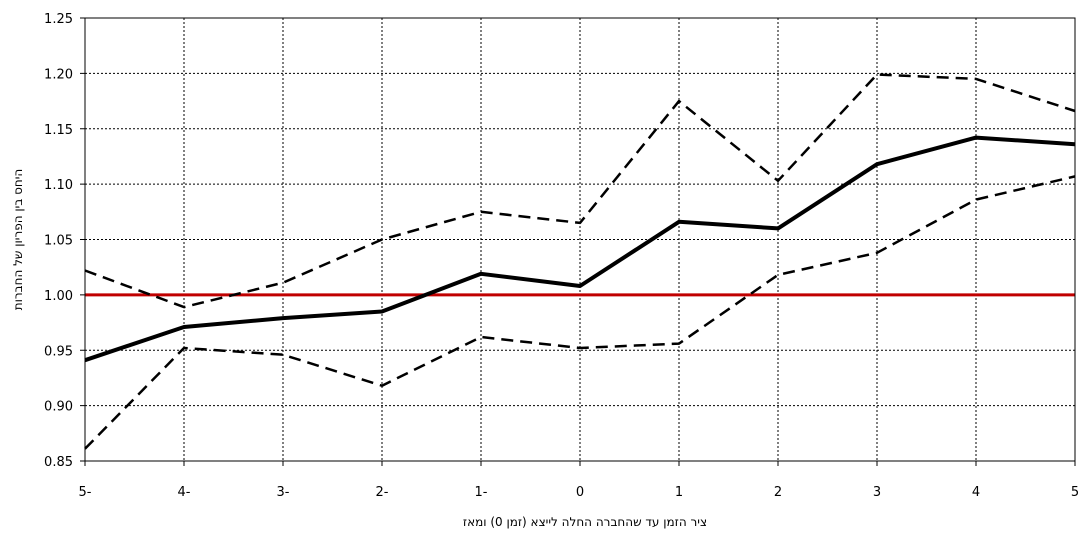  I want to click on y-tick-label: 1.05, so click(58, 241).